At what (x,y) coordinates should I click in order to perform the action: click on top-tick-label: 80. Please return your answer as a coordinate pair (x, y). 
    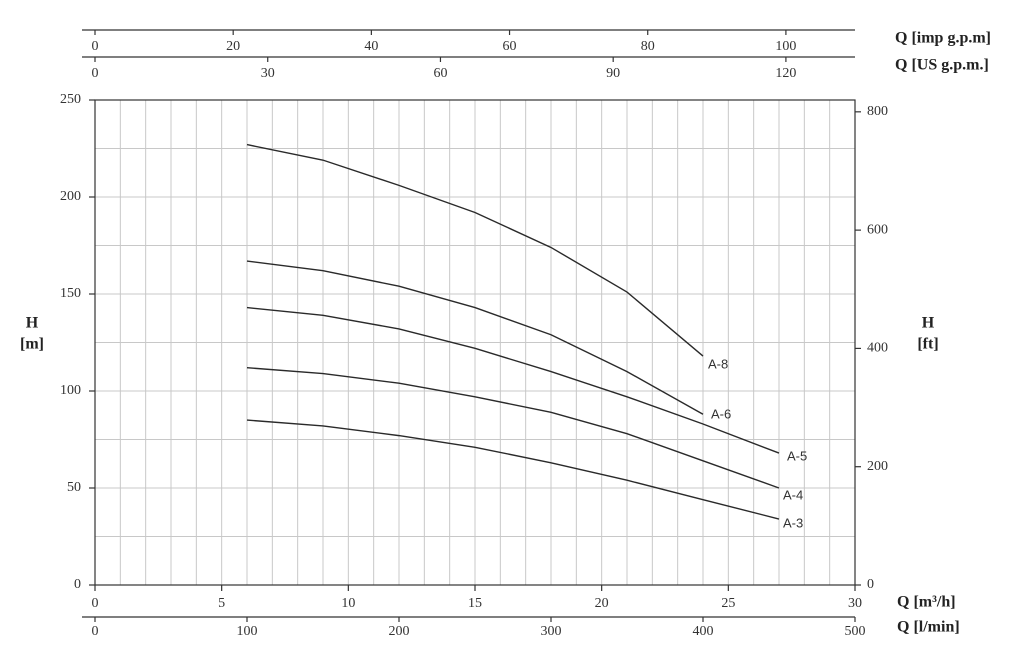
    Looking at the image, I should click on (648, 46).